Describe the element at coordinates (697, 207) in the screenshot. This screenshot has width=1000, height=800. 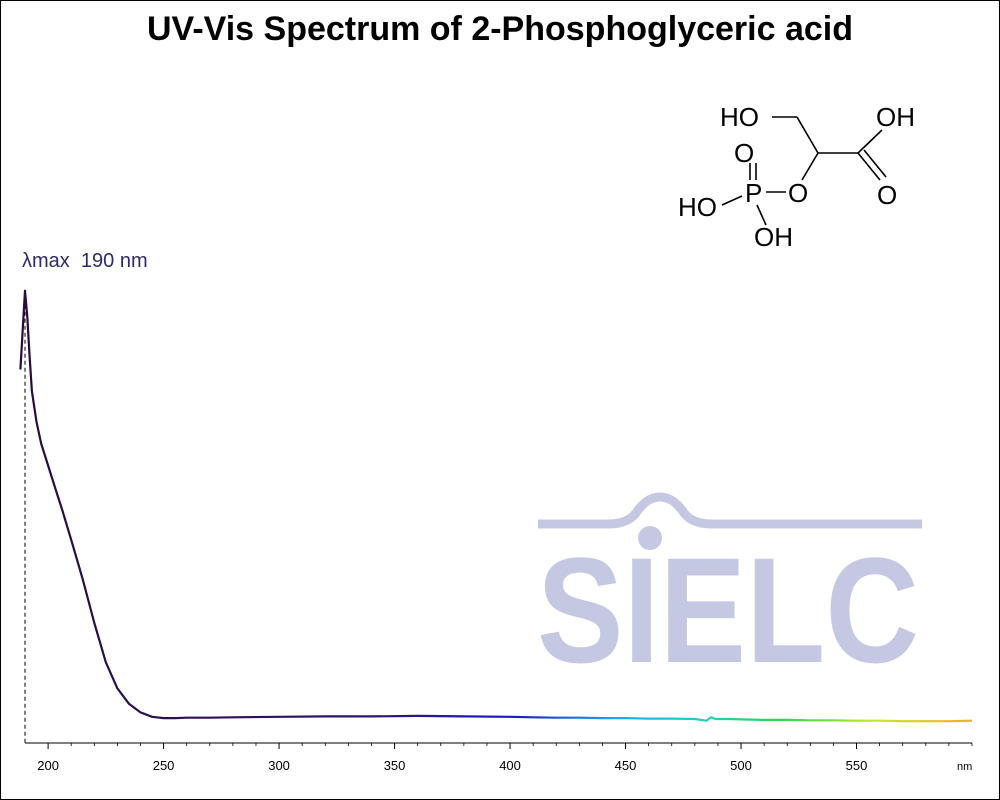
I see `chem-label-ho-left: HO` at that location.